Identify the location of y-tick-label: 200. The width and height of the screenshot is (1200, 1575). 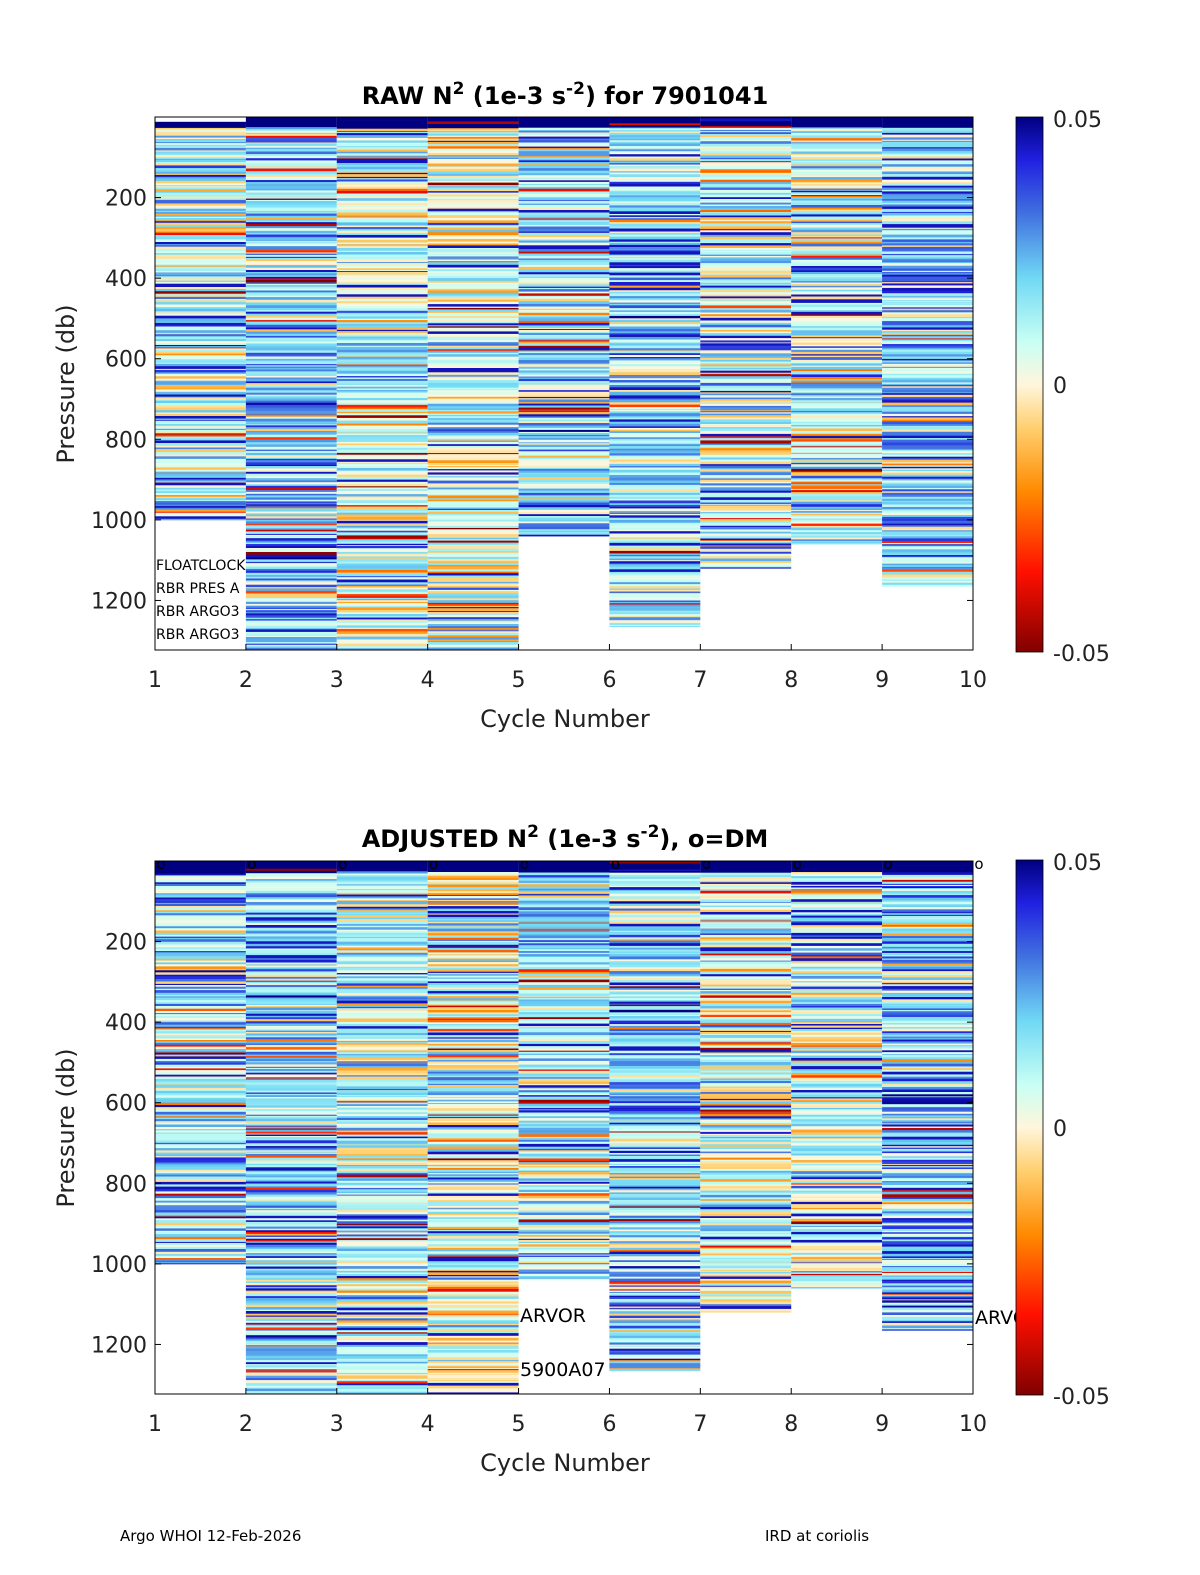
(126, 199).